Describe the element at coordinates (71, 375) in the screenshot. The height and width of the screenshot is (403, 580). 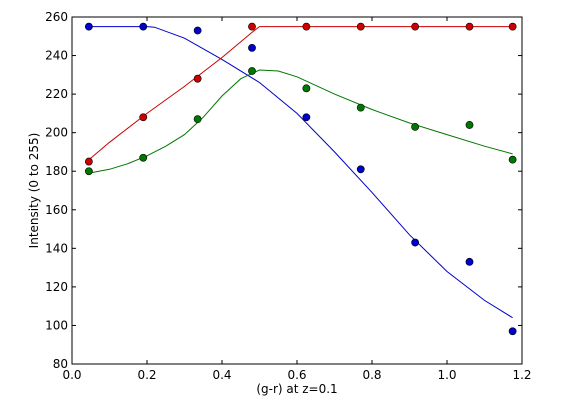
I see `x-tick-label: 0.0` at that location.